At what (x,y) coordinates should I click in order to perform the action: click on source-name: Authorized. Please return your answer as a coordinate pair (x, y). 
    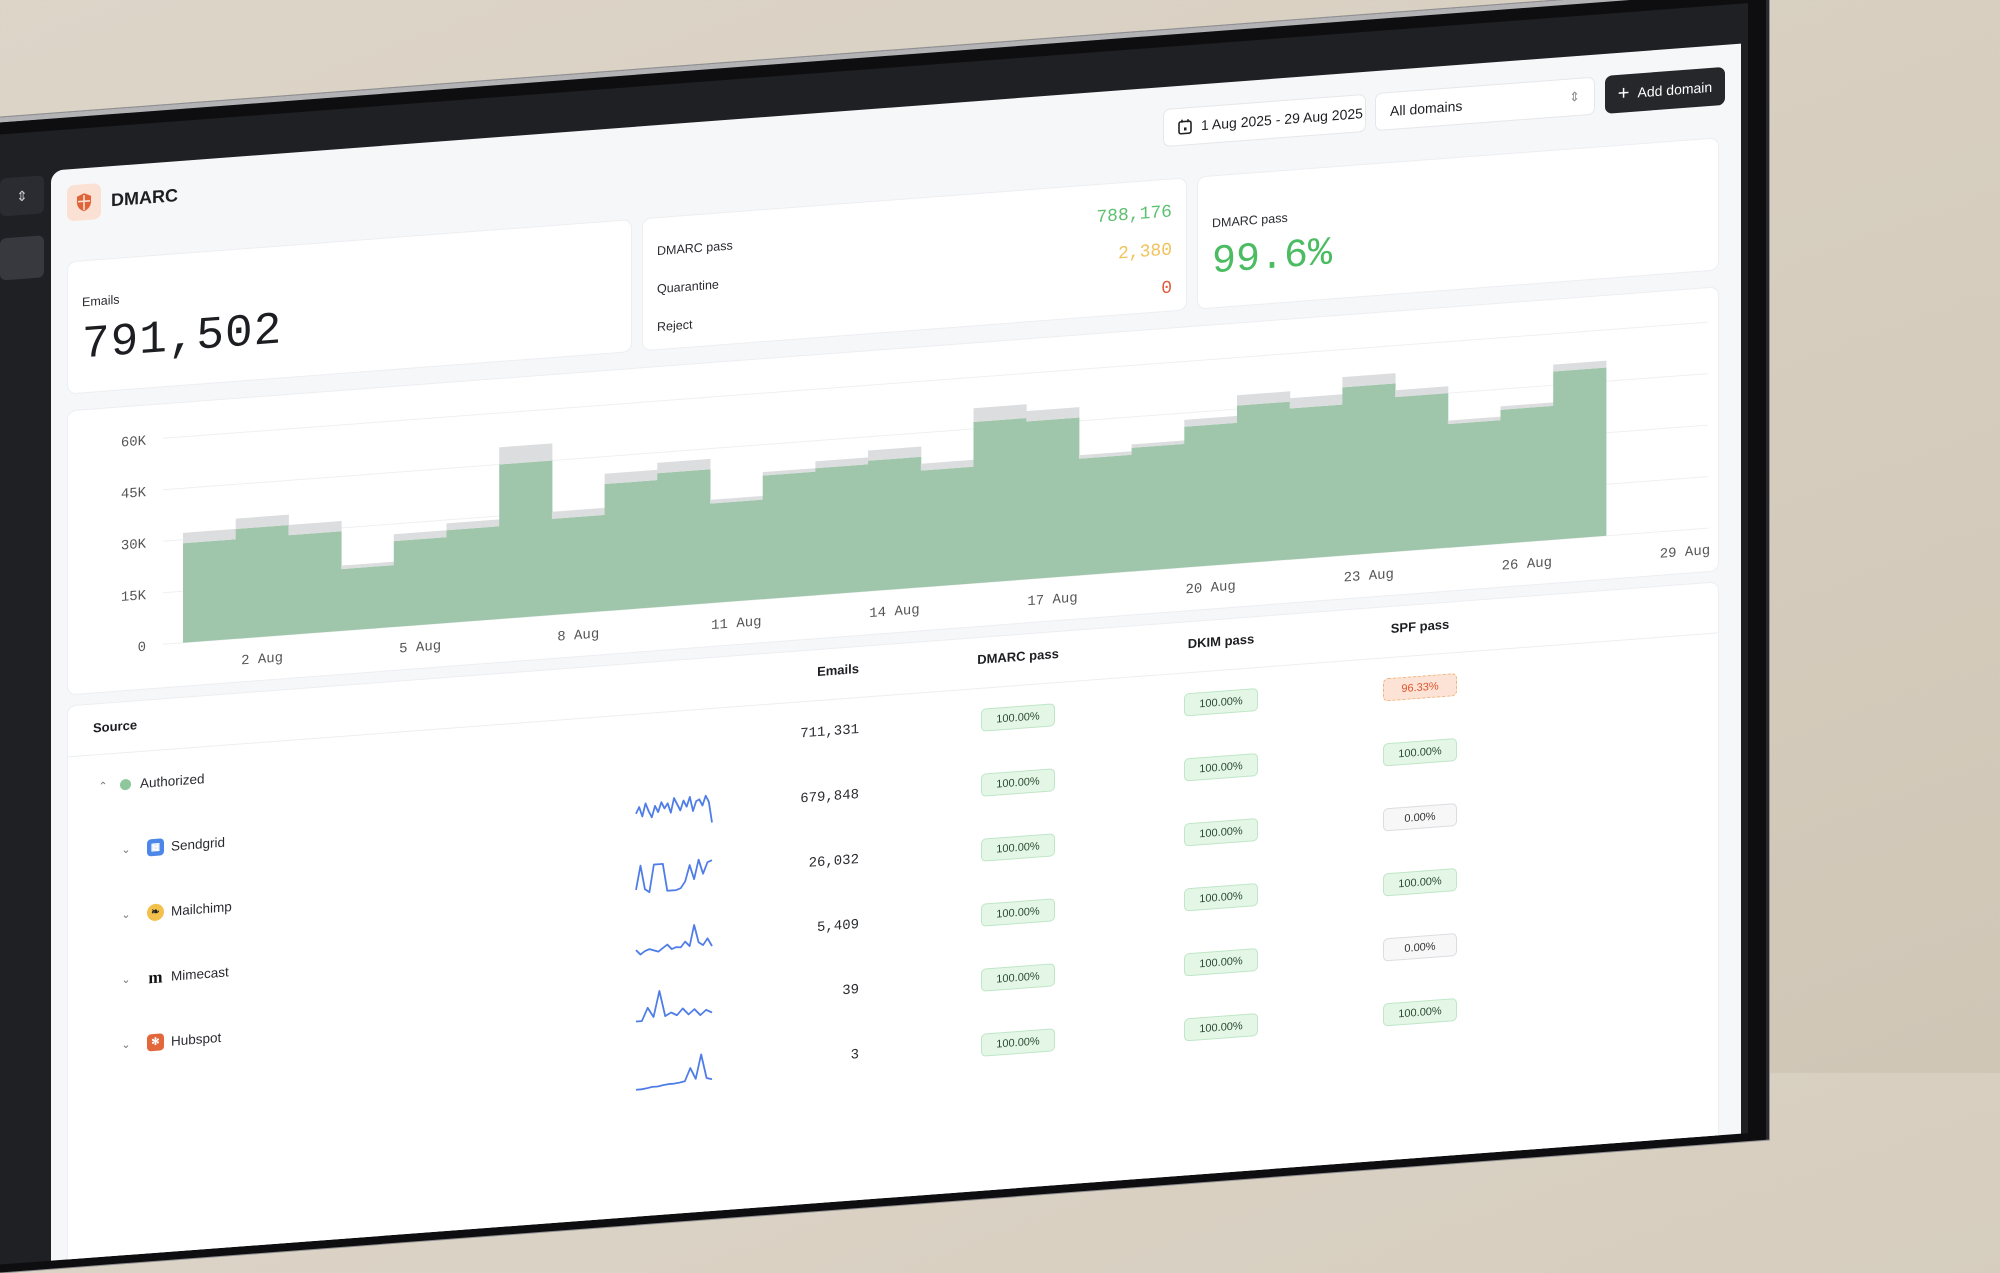
    Looking at the image, I should click on (172, 781).